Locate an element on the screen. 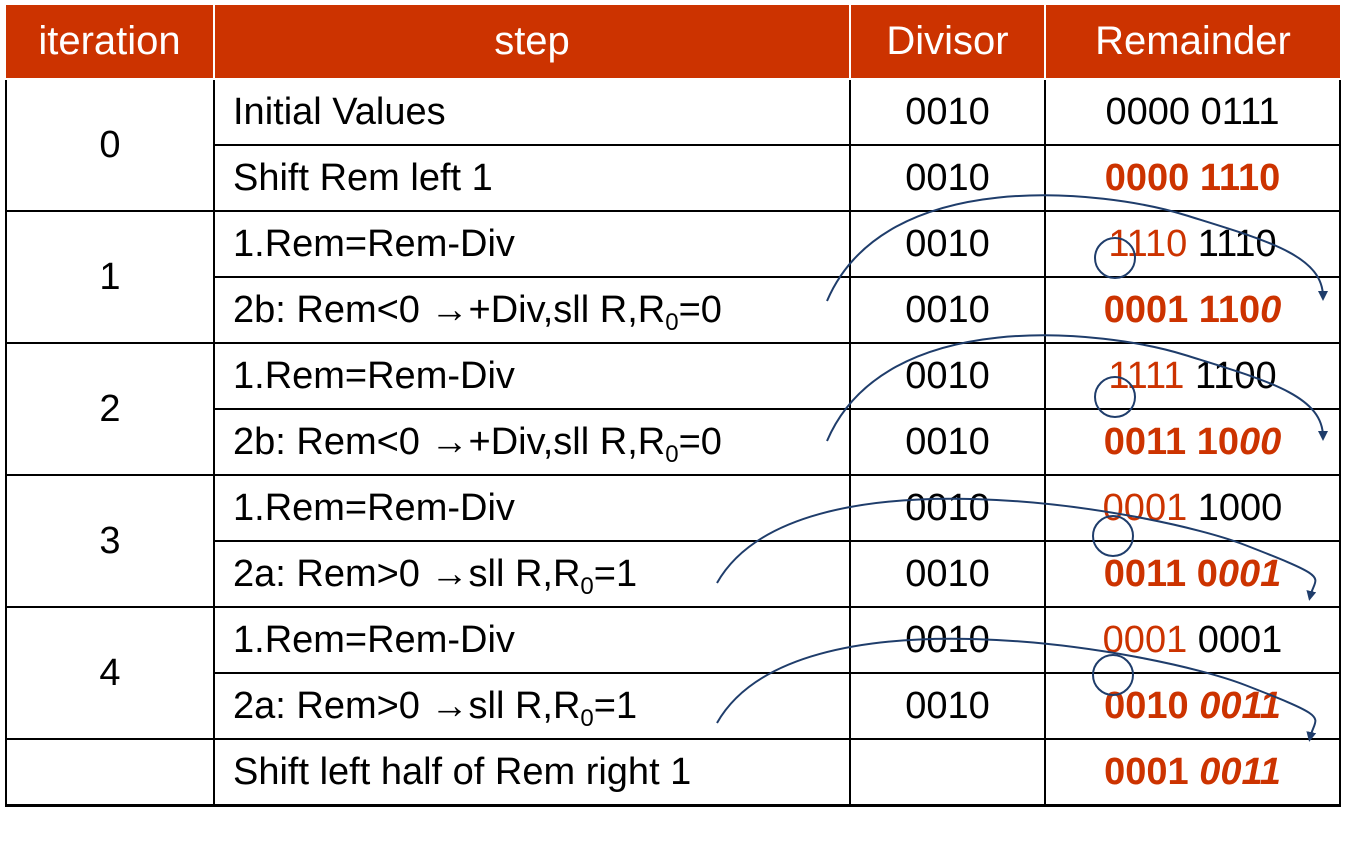  remainder-segment: 0001 110 is located at coordinates (1182, 309).